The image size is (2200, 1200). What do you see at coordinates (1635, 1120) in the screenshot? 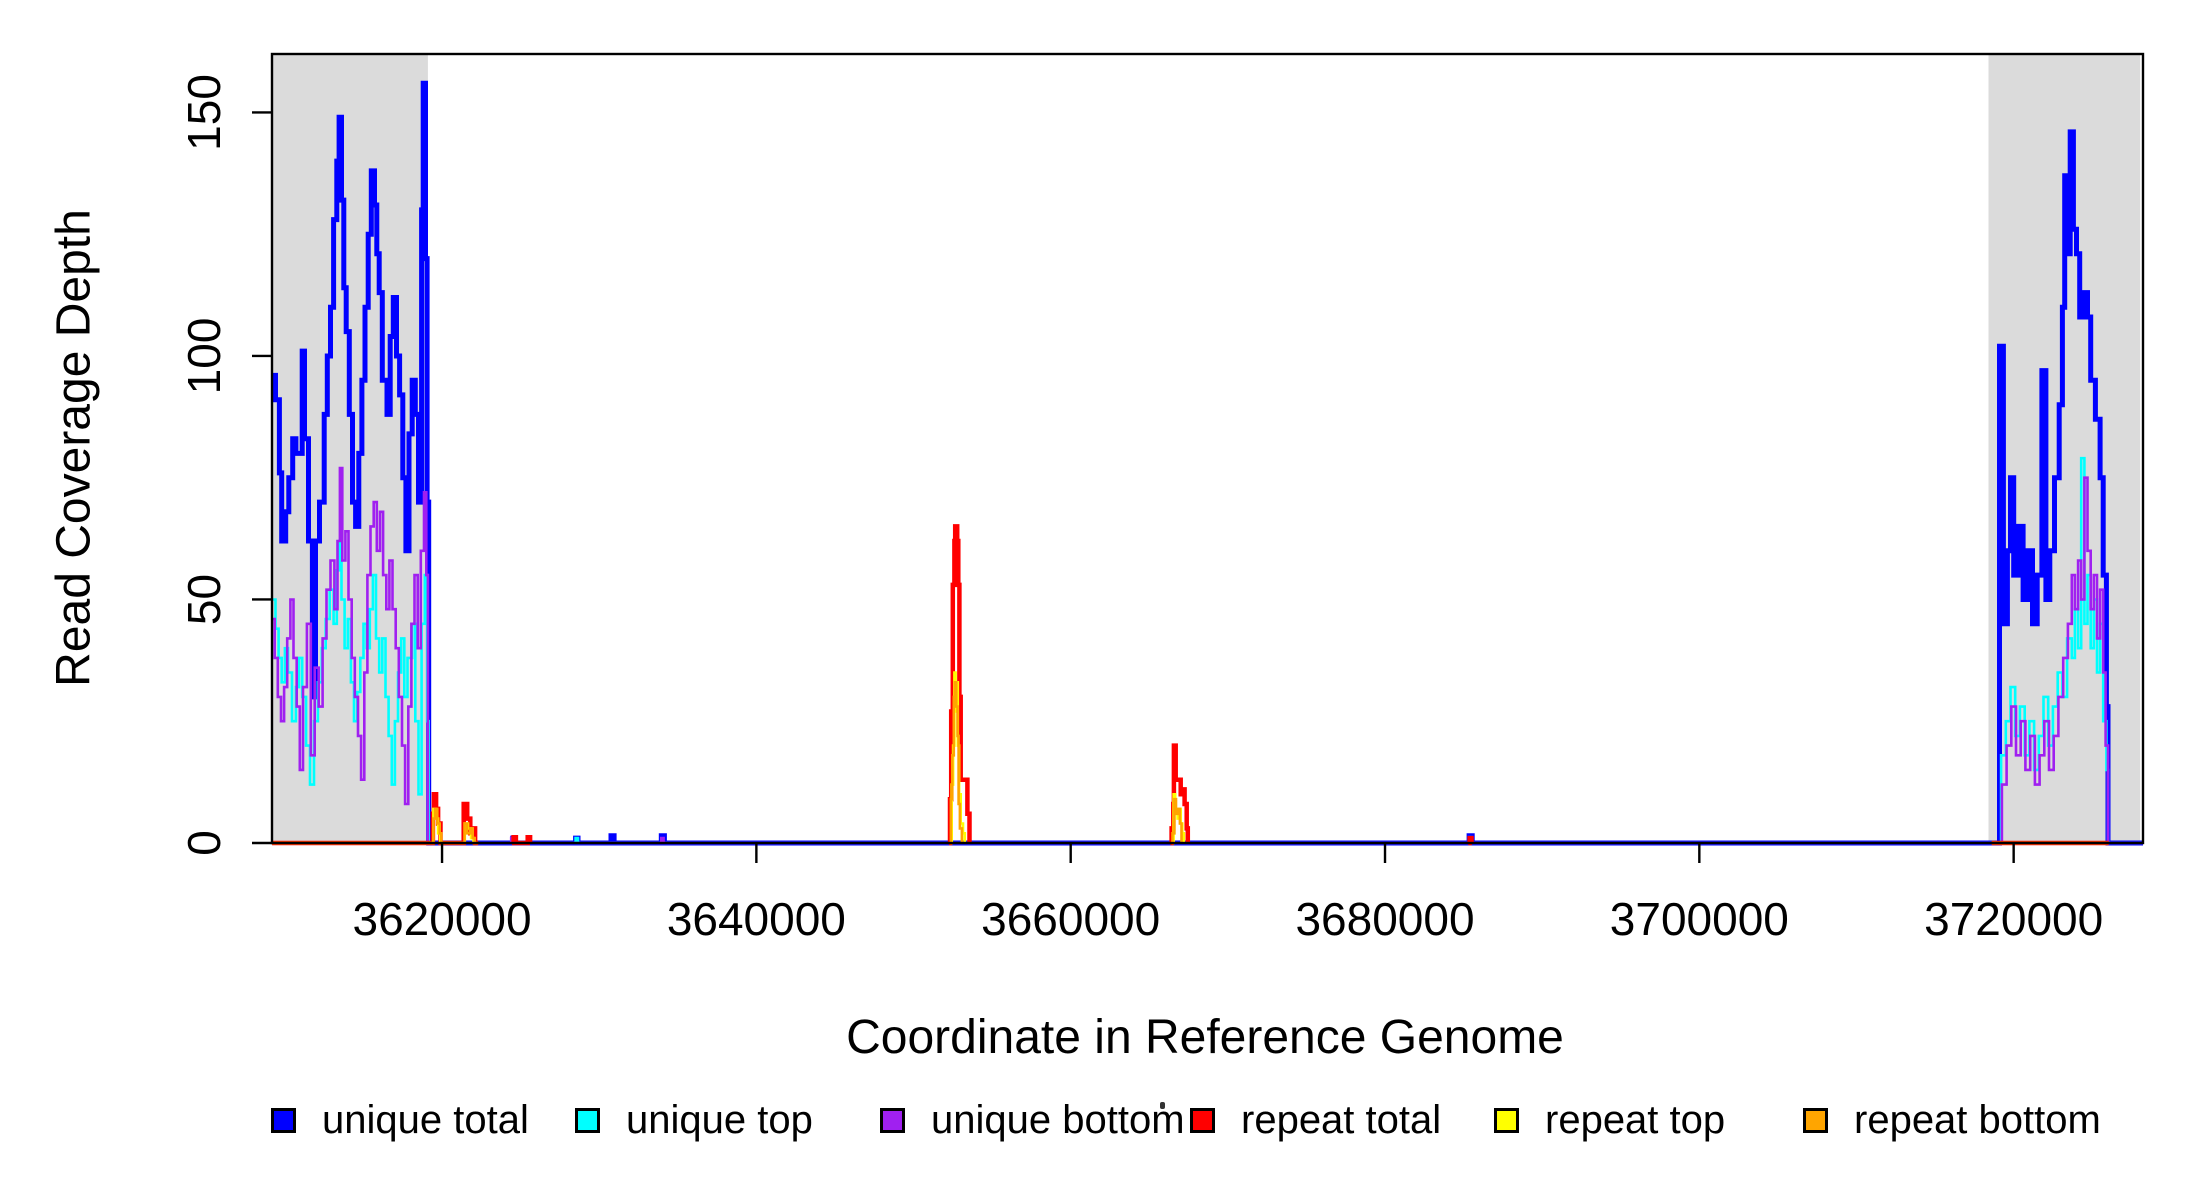
I see `legend-label: repeat top` at bounding box center [1635, 1120].